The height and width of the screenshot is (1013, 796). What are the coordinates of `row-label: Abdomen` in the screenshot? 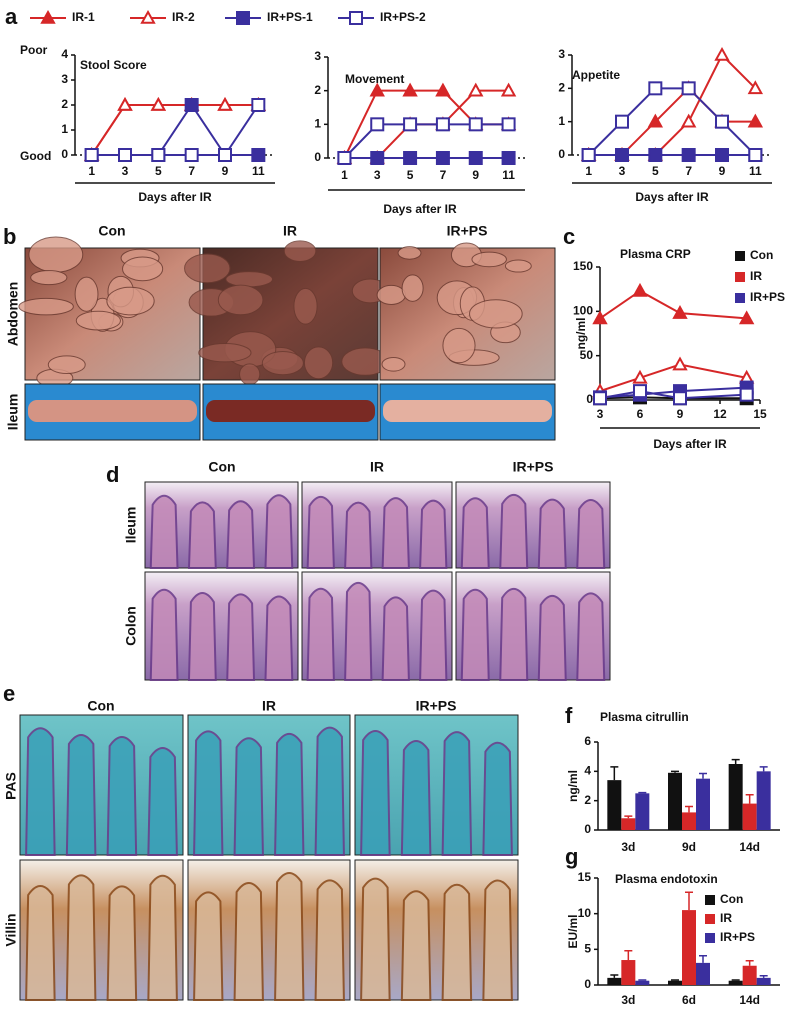 It's located at (13, 314).